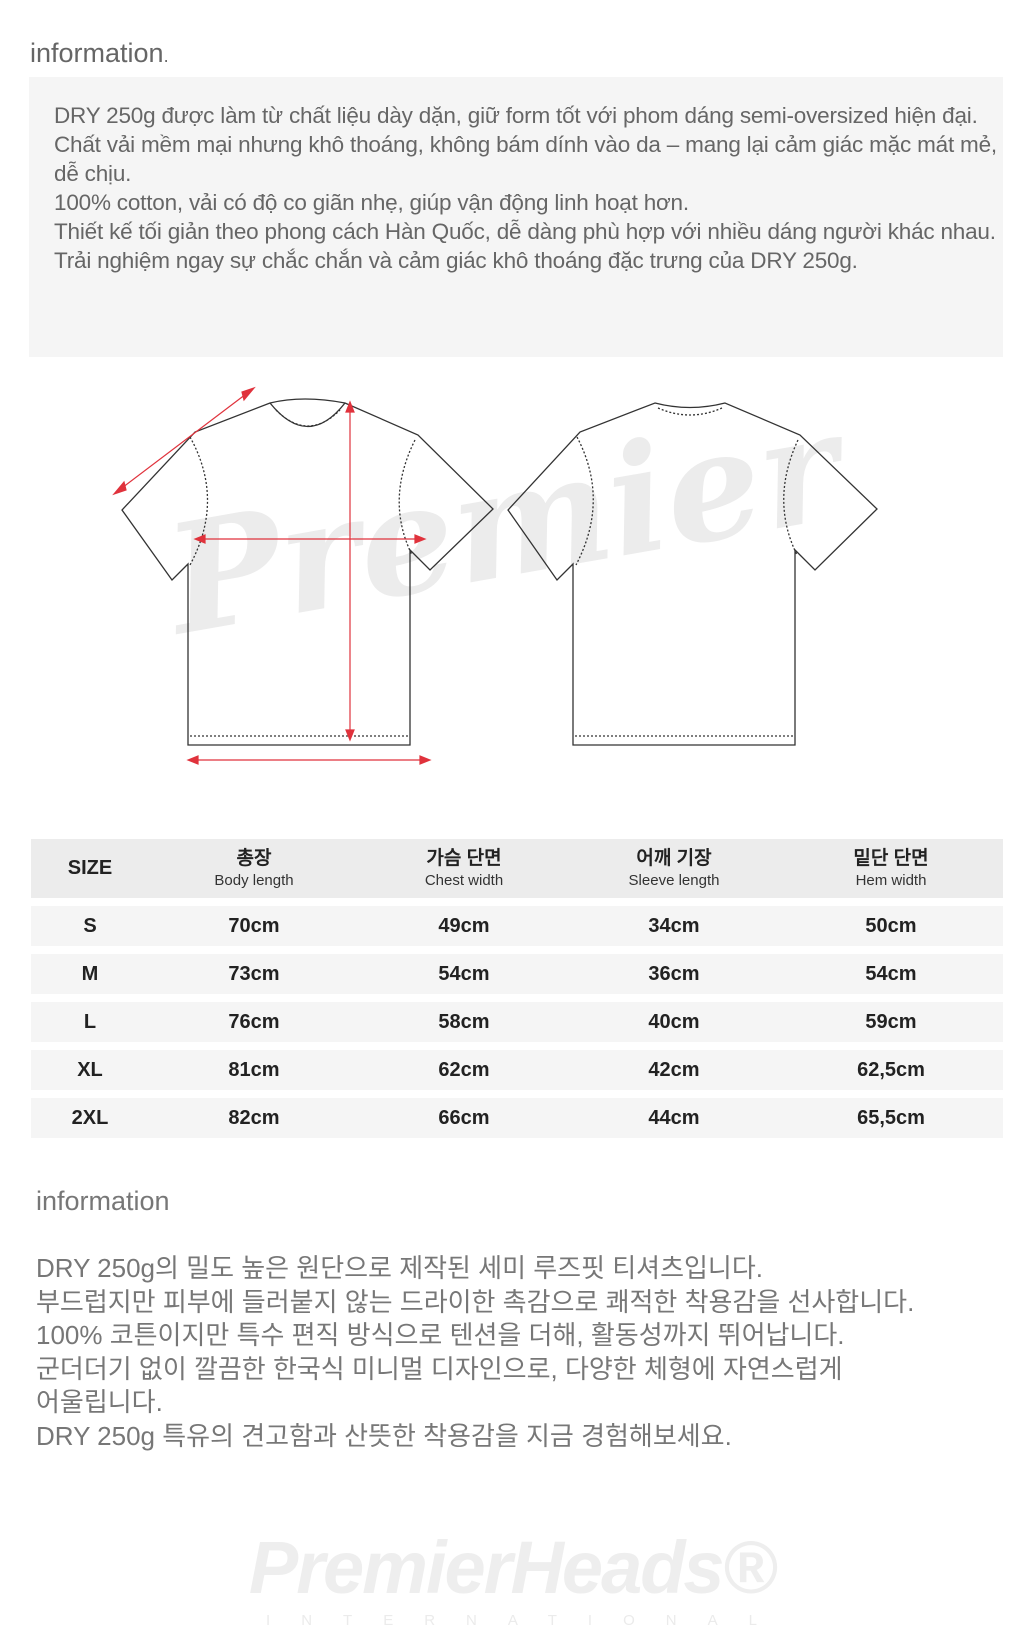 The image size is (1024, 1641). What do you see at coordinates (464, 1117) in the screenshot?
I see `measurement-cell: 66cm` at bounding box center [464, 1117].